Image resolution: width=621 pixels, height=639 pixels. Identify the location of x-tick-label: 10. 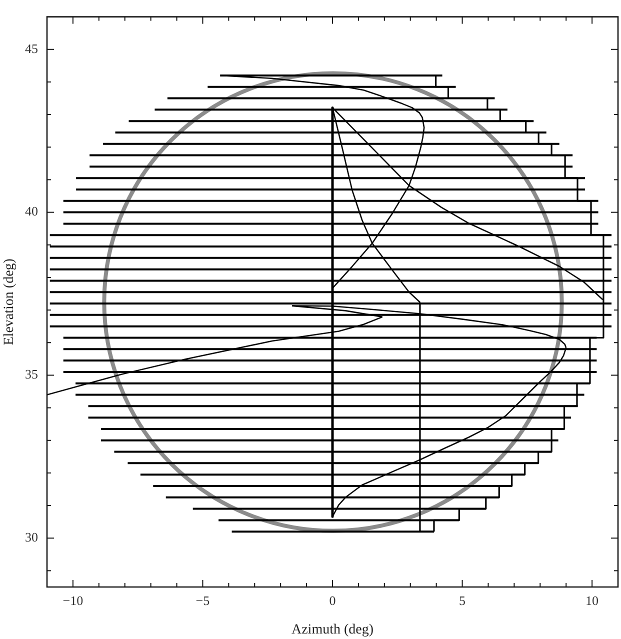
(592, 600).